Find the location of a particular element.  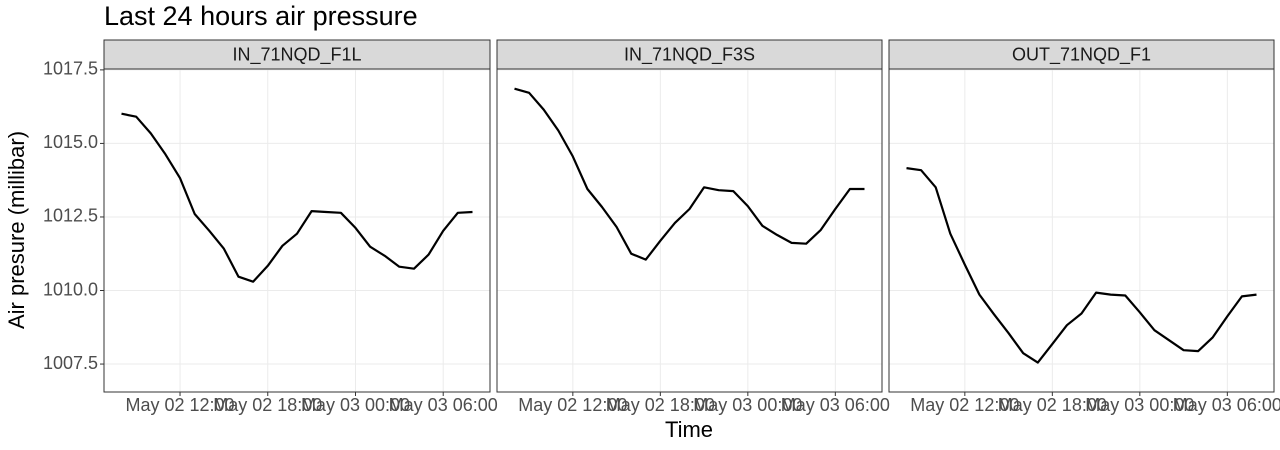

y-axis-label: Air presure (millibar) is located at coordinates (16, 230).